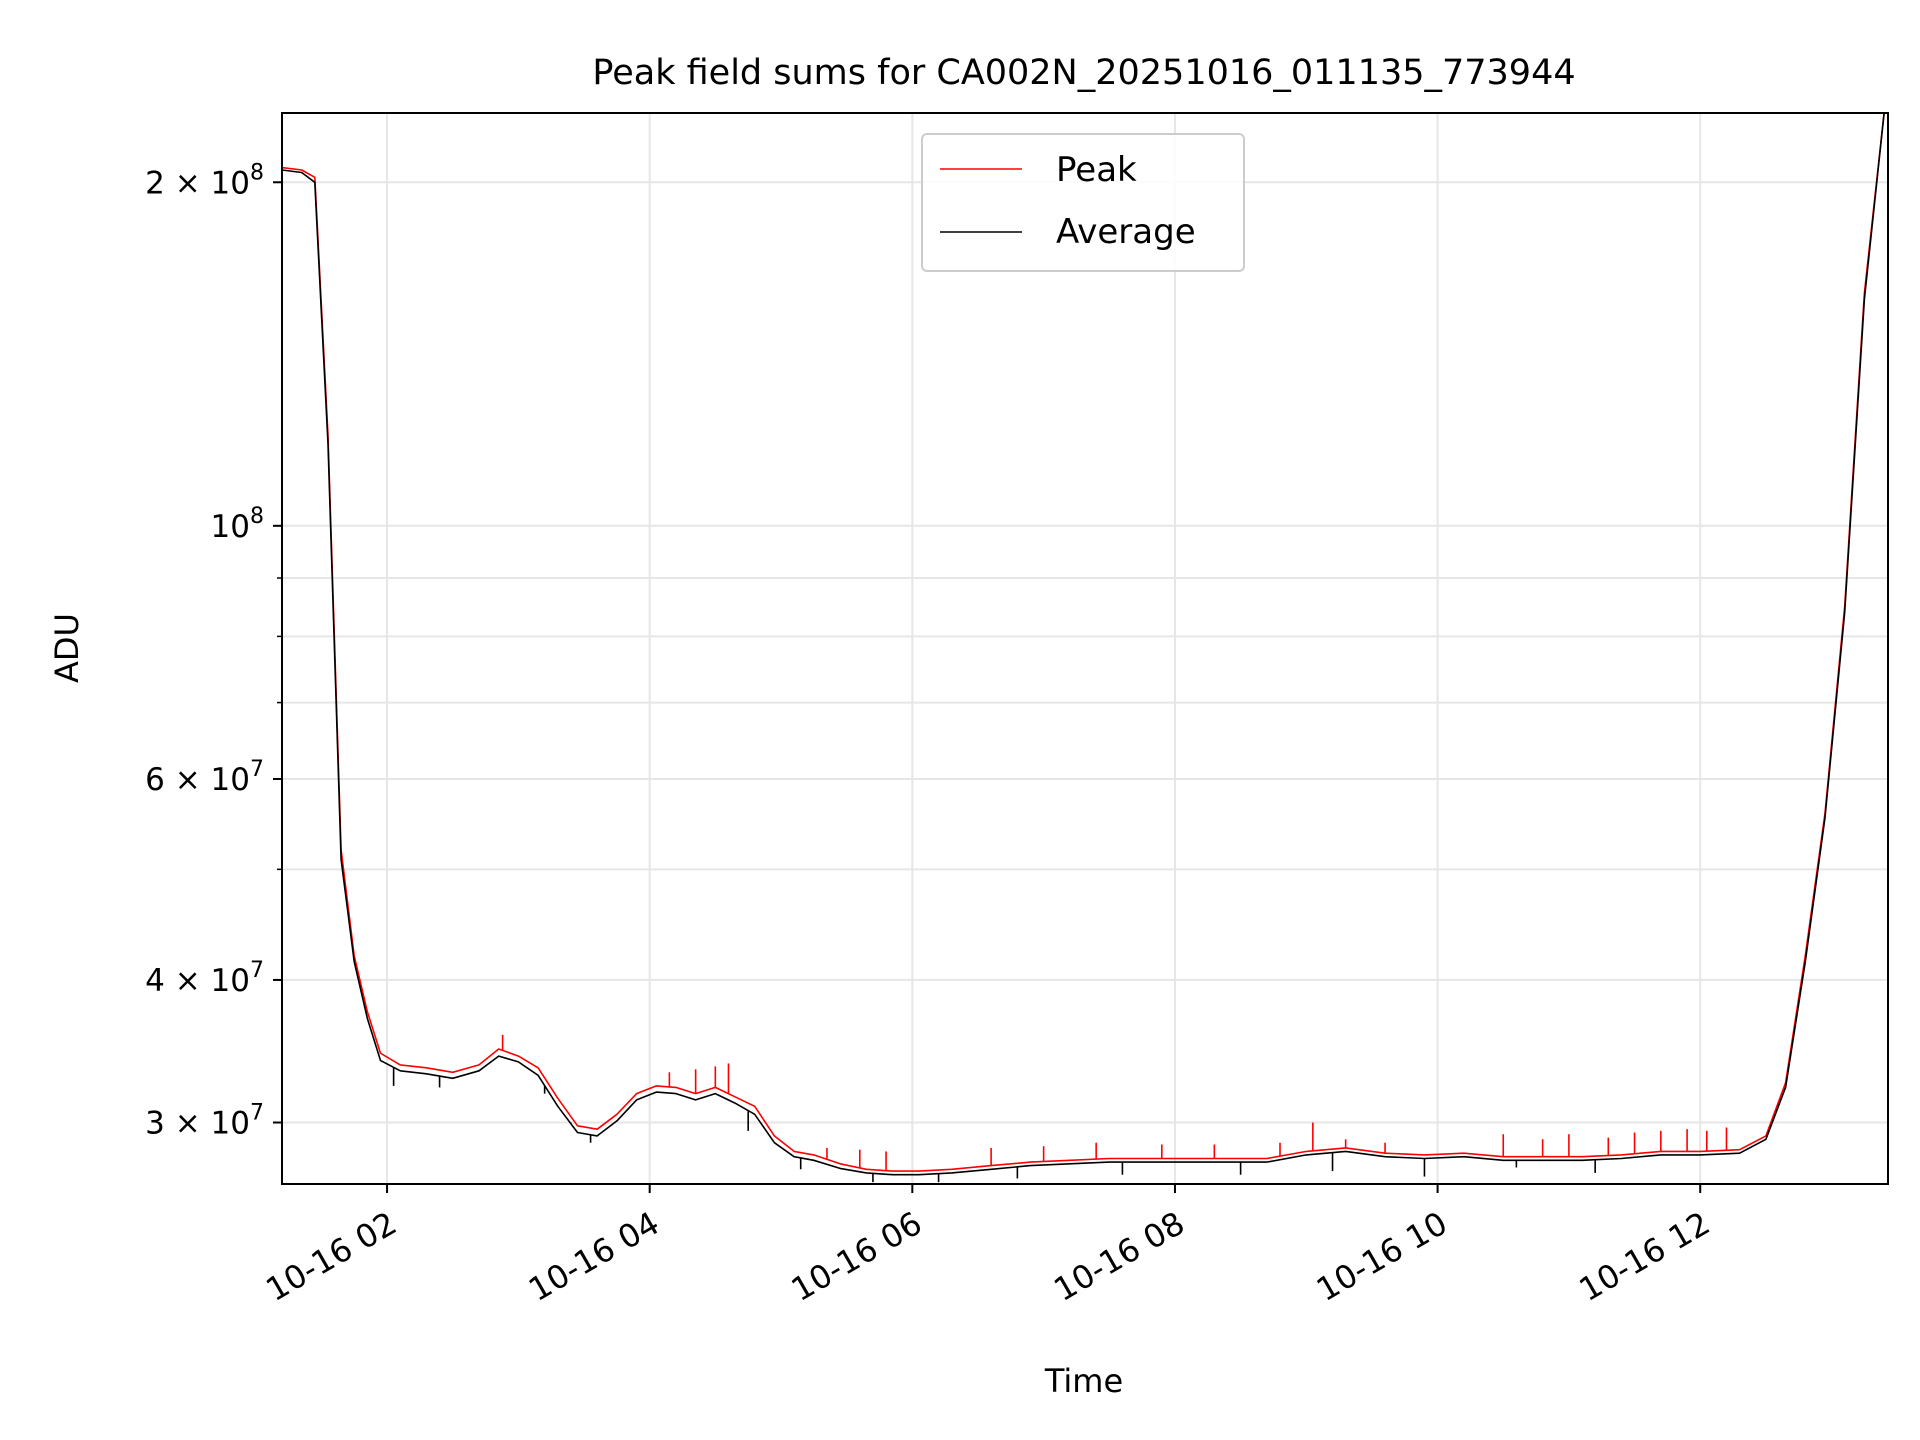  What do you see at coordinates (1126, 232) in the screenshot?
I see `legend-label-average: Average` at bounding box center [1126, 232].